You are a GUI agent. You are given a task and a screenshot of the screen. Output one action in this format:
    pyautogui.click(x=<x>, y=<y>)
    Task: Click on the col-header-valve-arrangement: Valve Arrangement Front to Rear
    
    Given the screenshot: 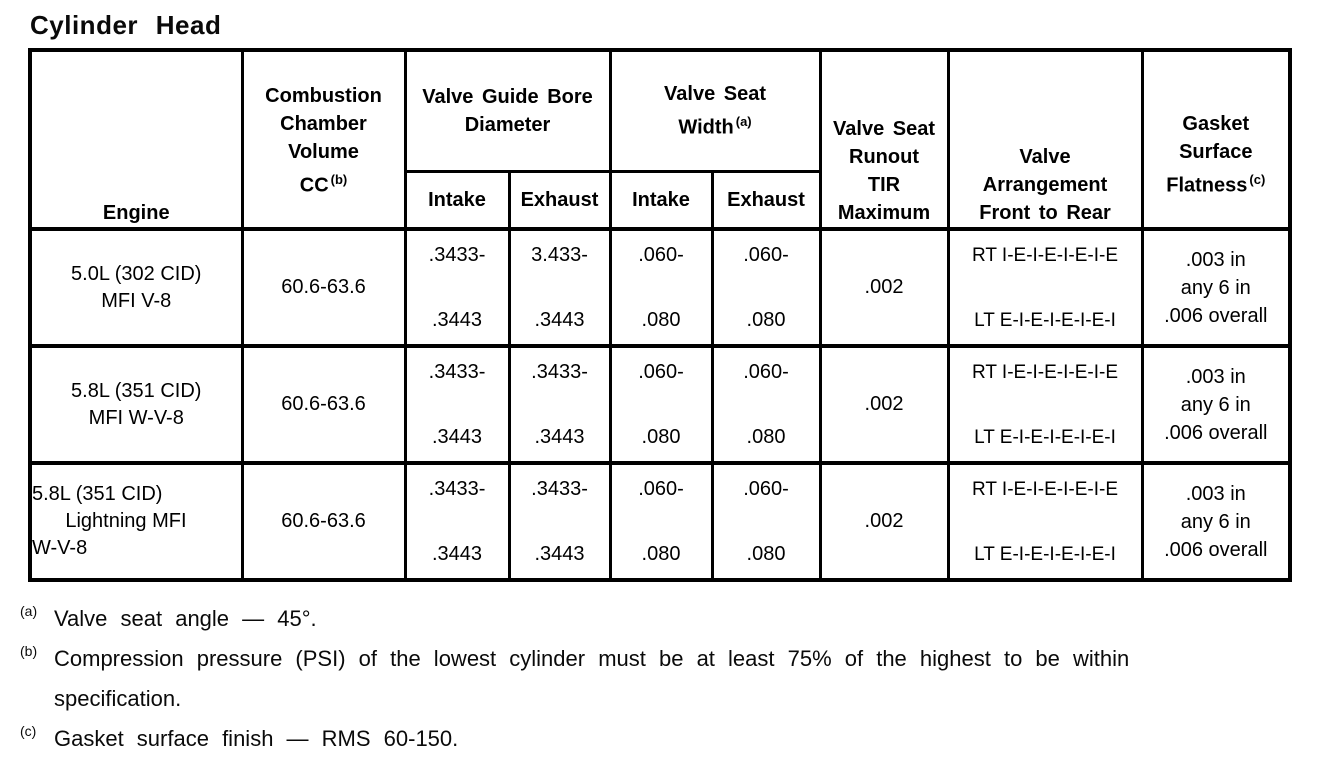 What is the action you would take?
    pyautogui.click(x=1045, y=139)
    